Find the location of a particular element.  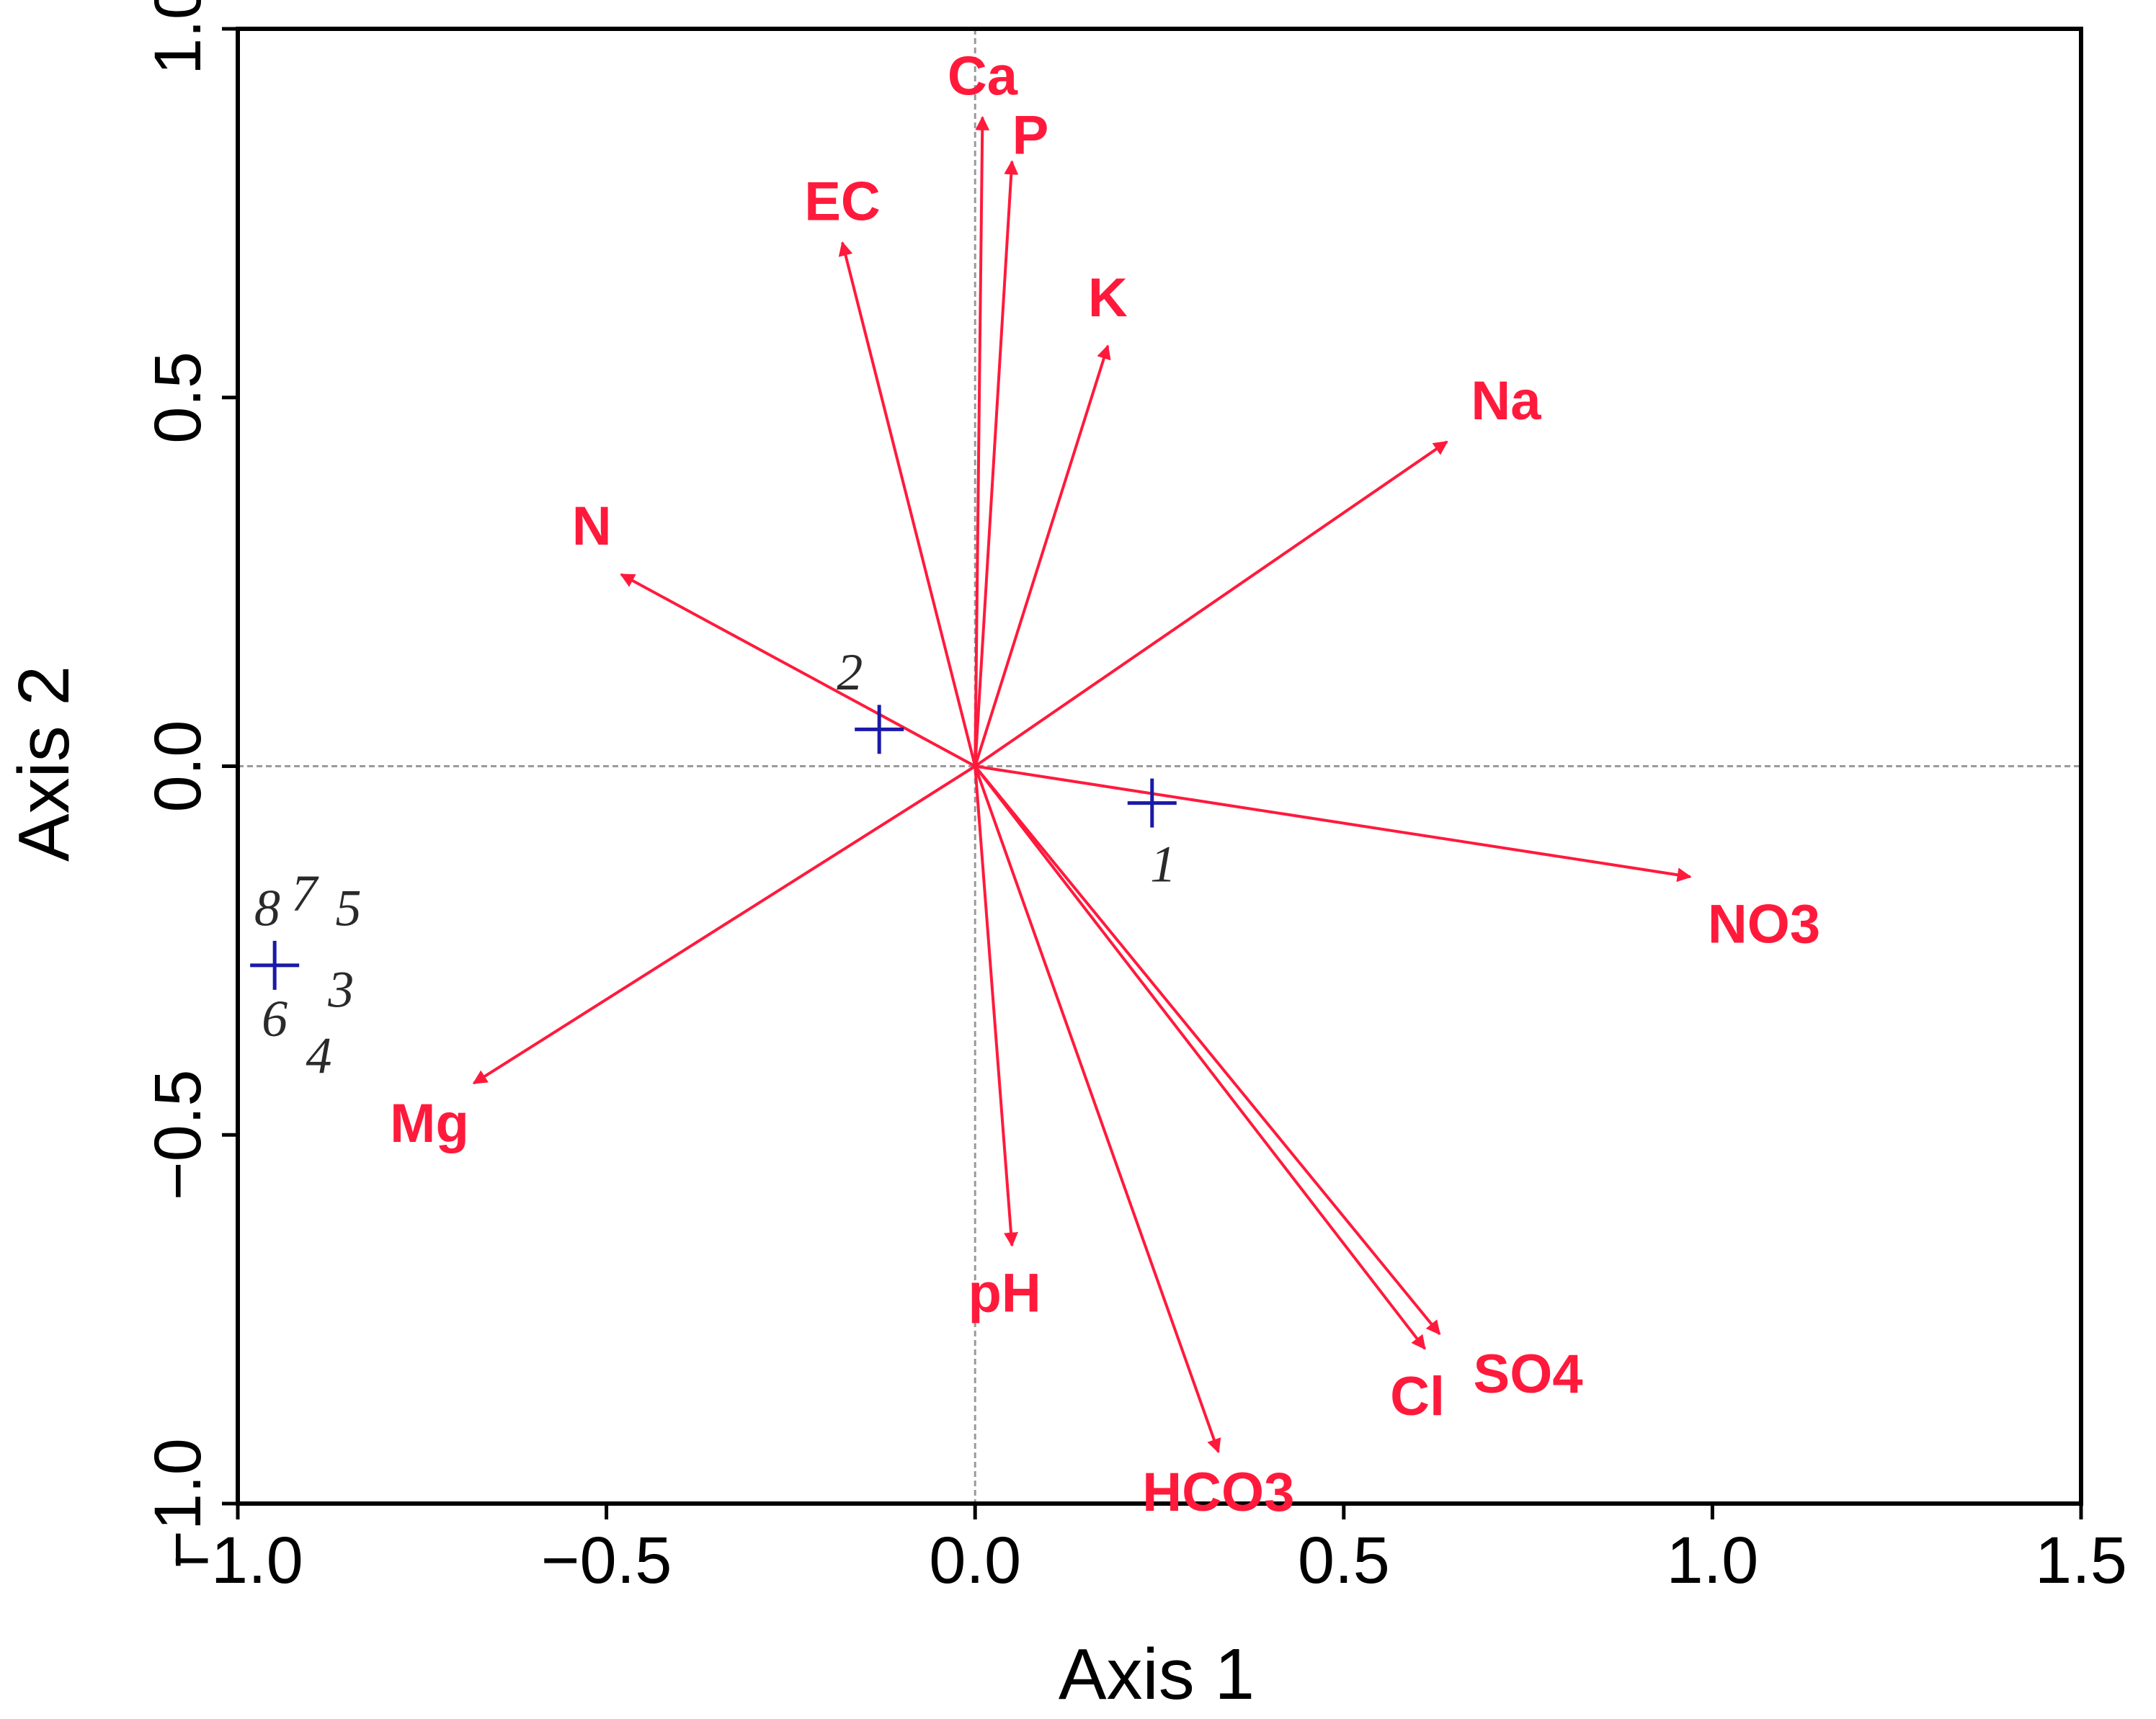

vector-no3 is located at coordinates (1333, 824).